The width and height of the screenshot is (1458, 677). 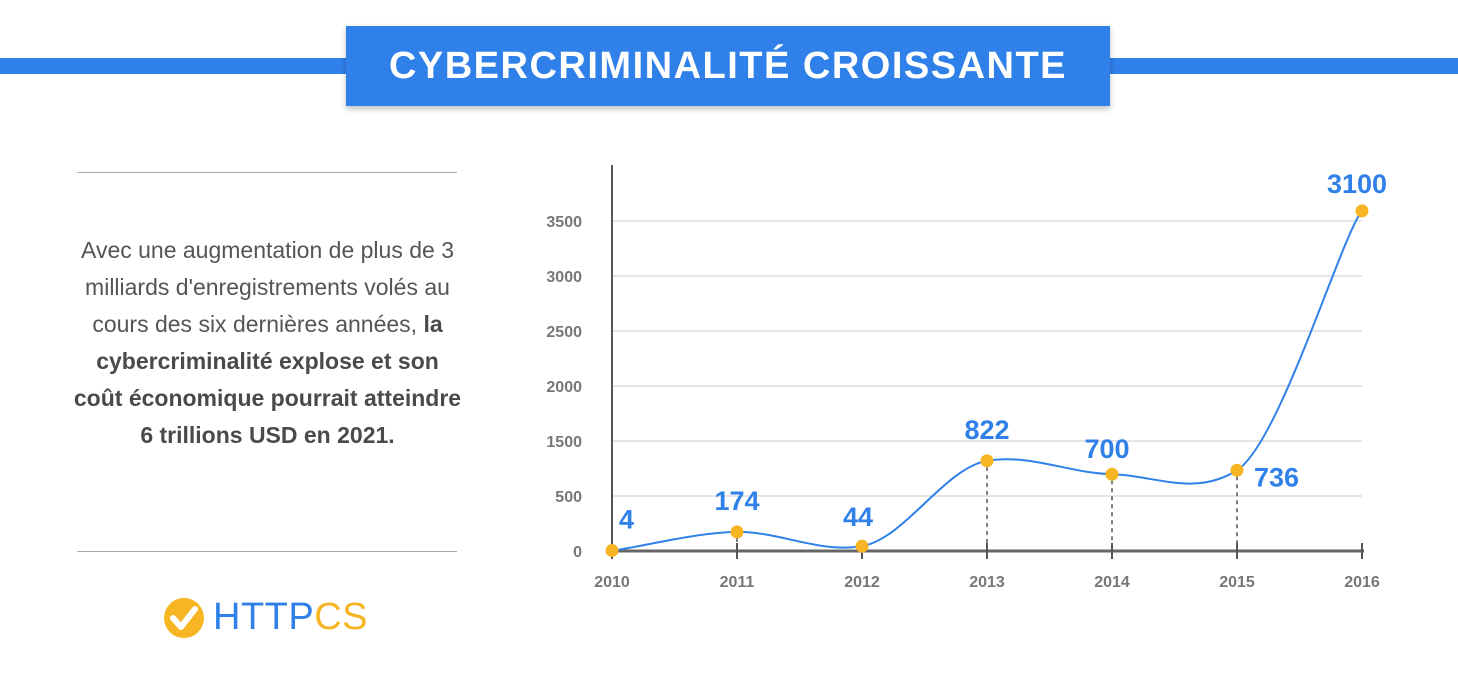 I want to click on x-tick-label: 2013, so click(x=987, y=582).